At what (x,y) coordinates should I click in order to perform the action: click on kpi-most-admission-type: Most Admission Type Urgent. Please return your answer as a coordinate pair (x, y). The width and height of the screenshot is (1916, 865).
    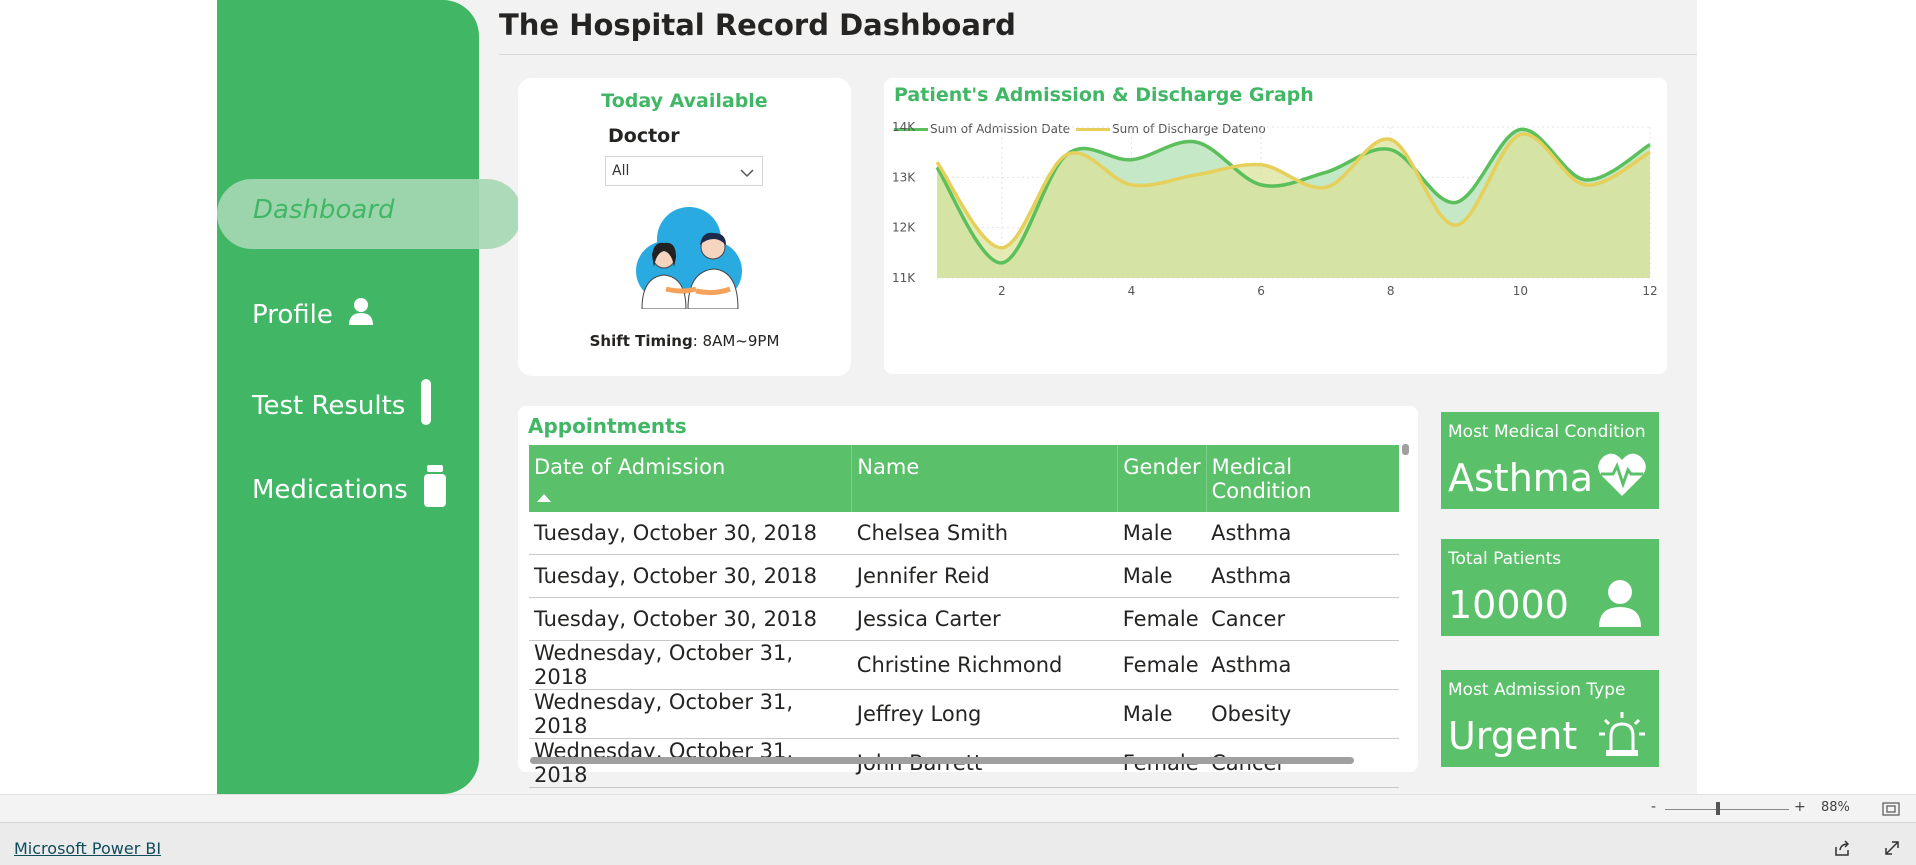
    Looking at the image, I should click on (1550, 718).